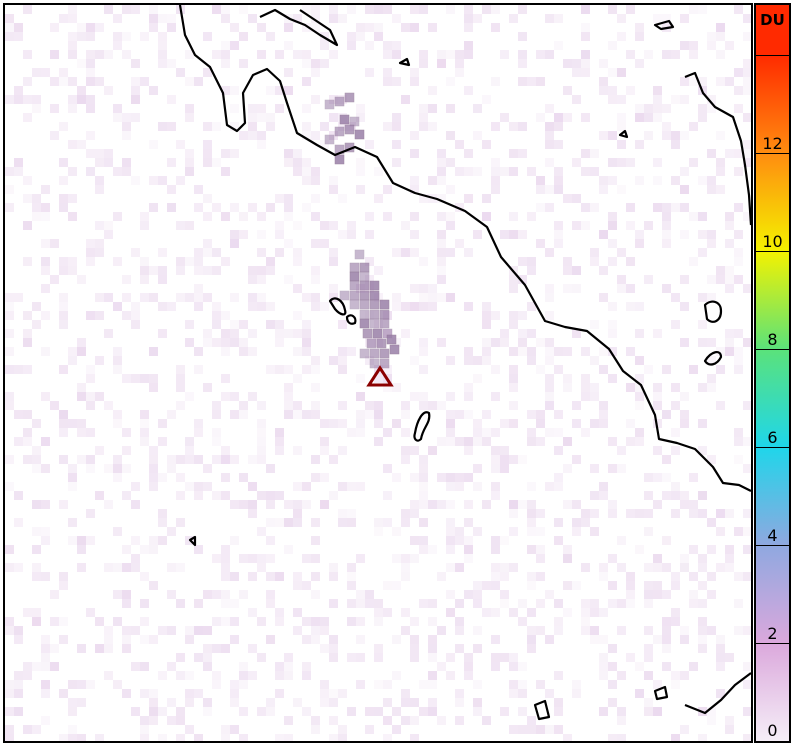 The image size is (793, 746). What do you see at coordinates (772, 398) in the screenshot?
I see `colorbar-band` at bounding box center [772, 398].